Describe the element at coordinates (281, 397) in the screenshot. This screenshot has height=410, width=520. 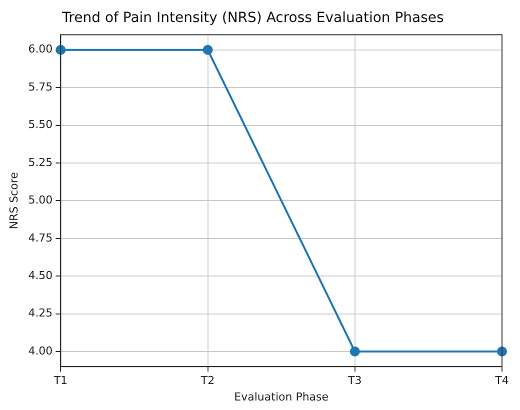
I see `x-axis-title: Evaluation Phase` at that location.